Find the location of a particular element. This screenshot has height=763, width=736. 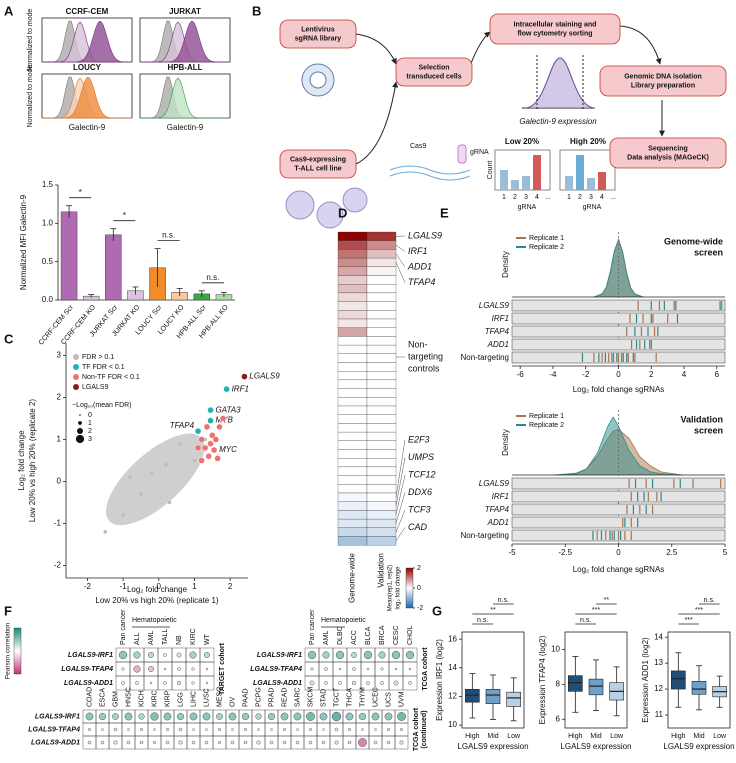

point-label: GATA3 is located at coordinates (229, 409).